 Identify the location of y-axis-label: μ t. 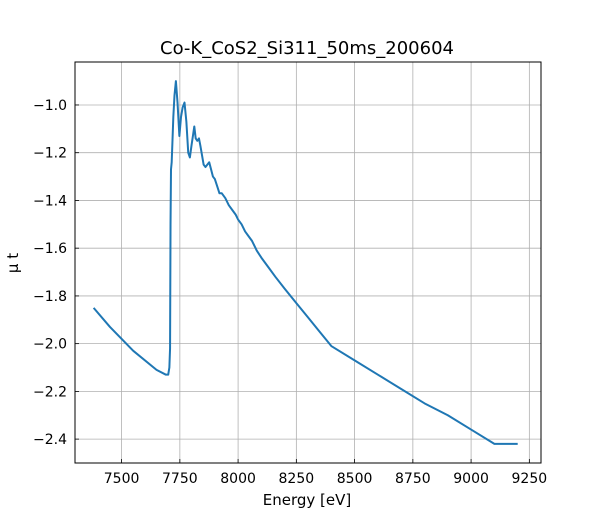
(13, 263).